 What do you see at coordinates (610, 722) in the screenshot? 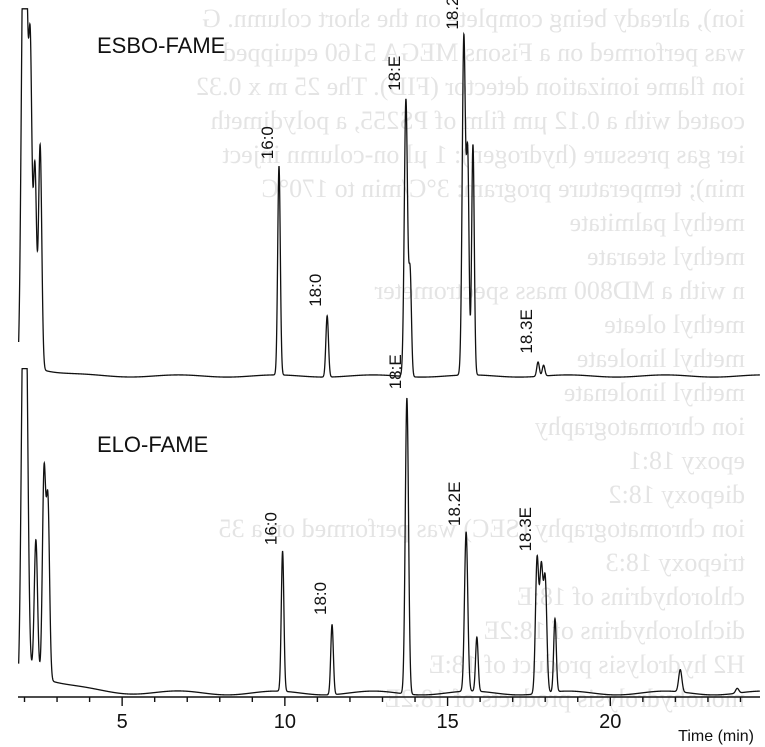
I see `x-tick-label: 20` at bounding box center [610, 722].